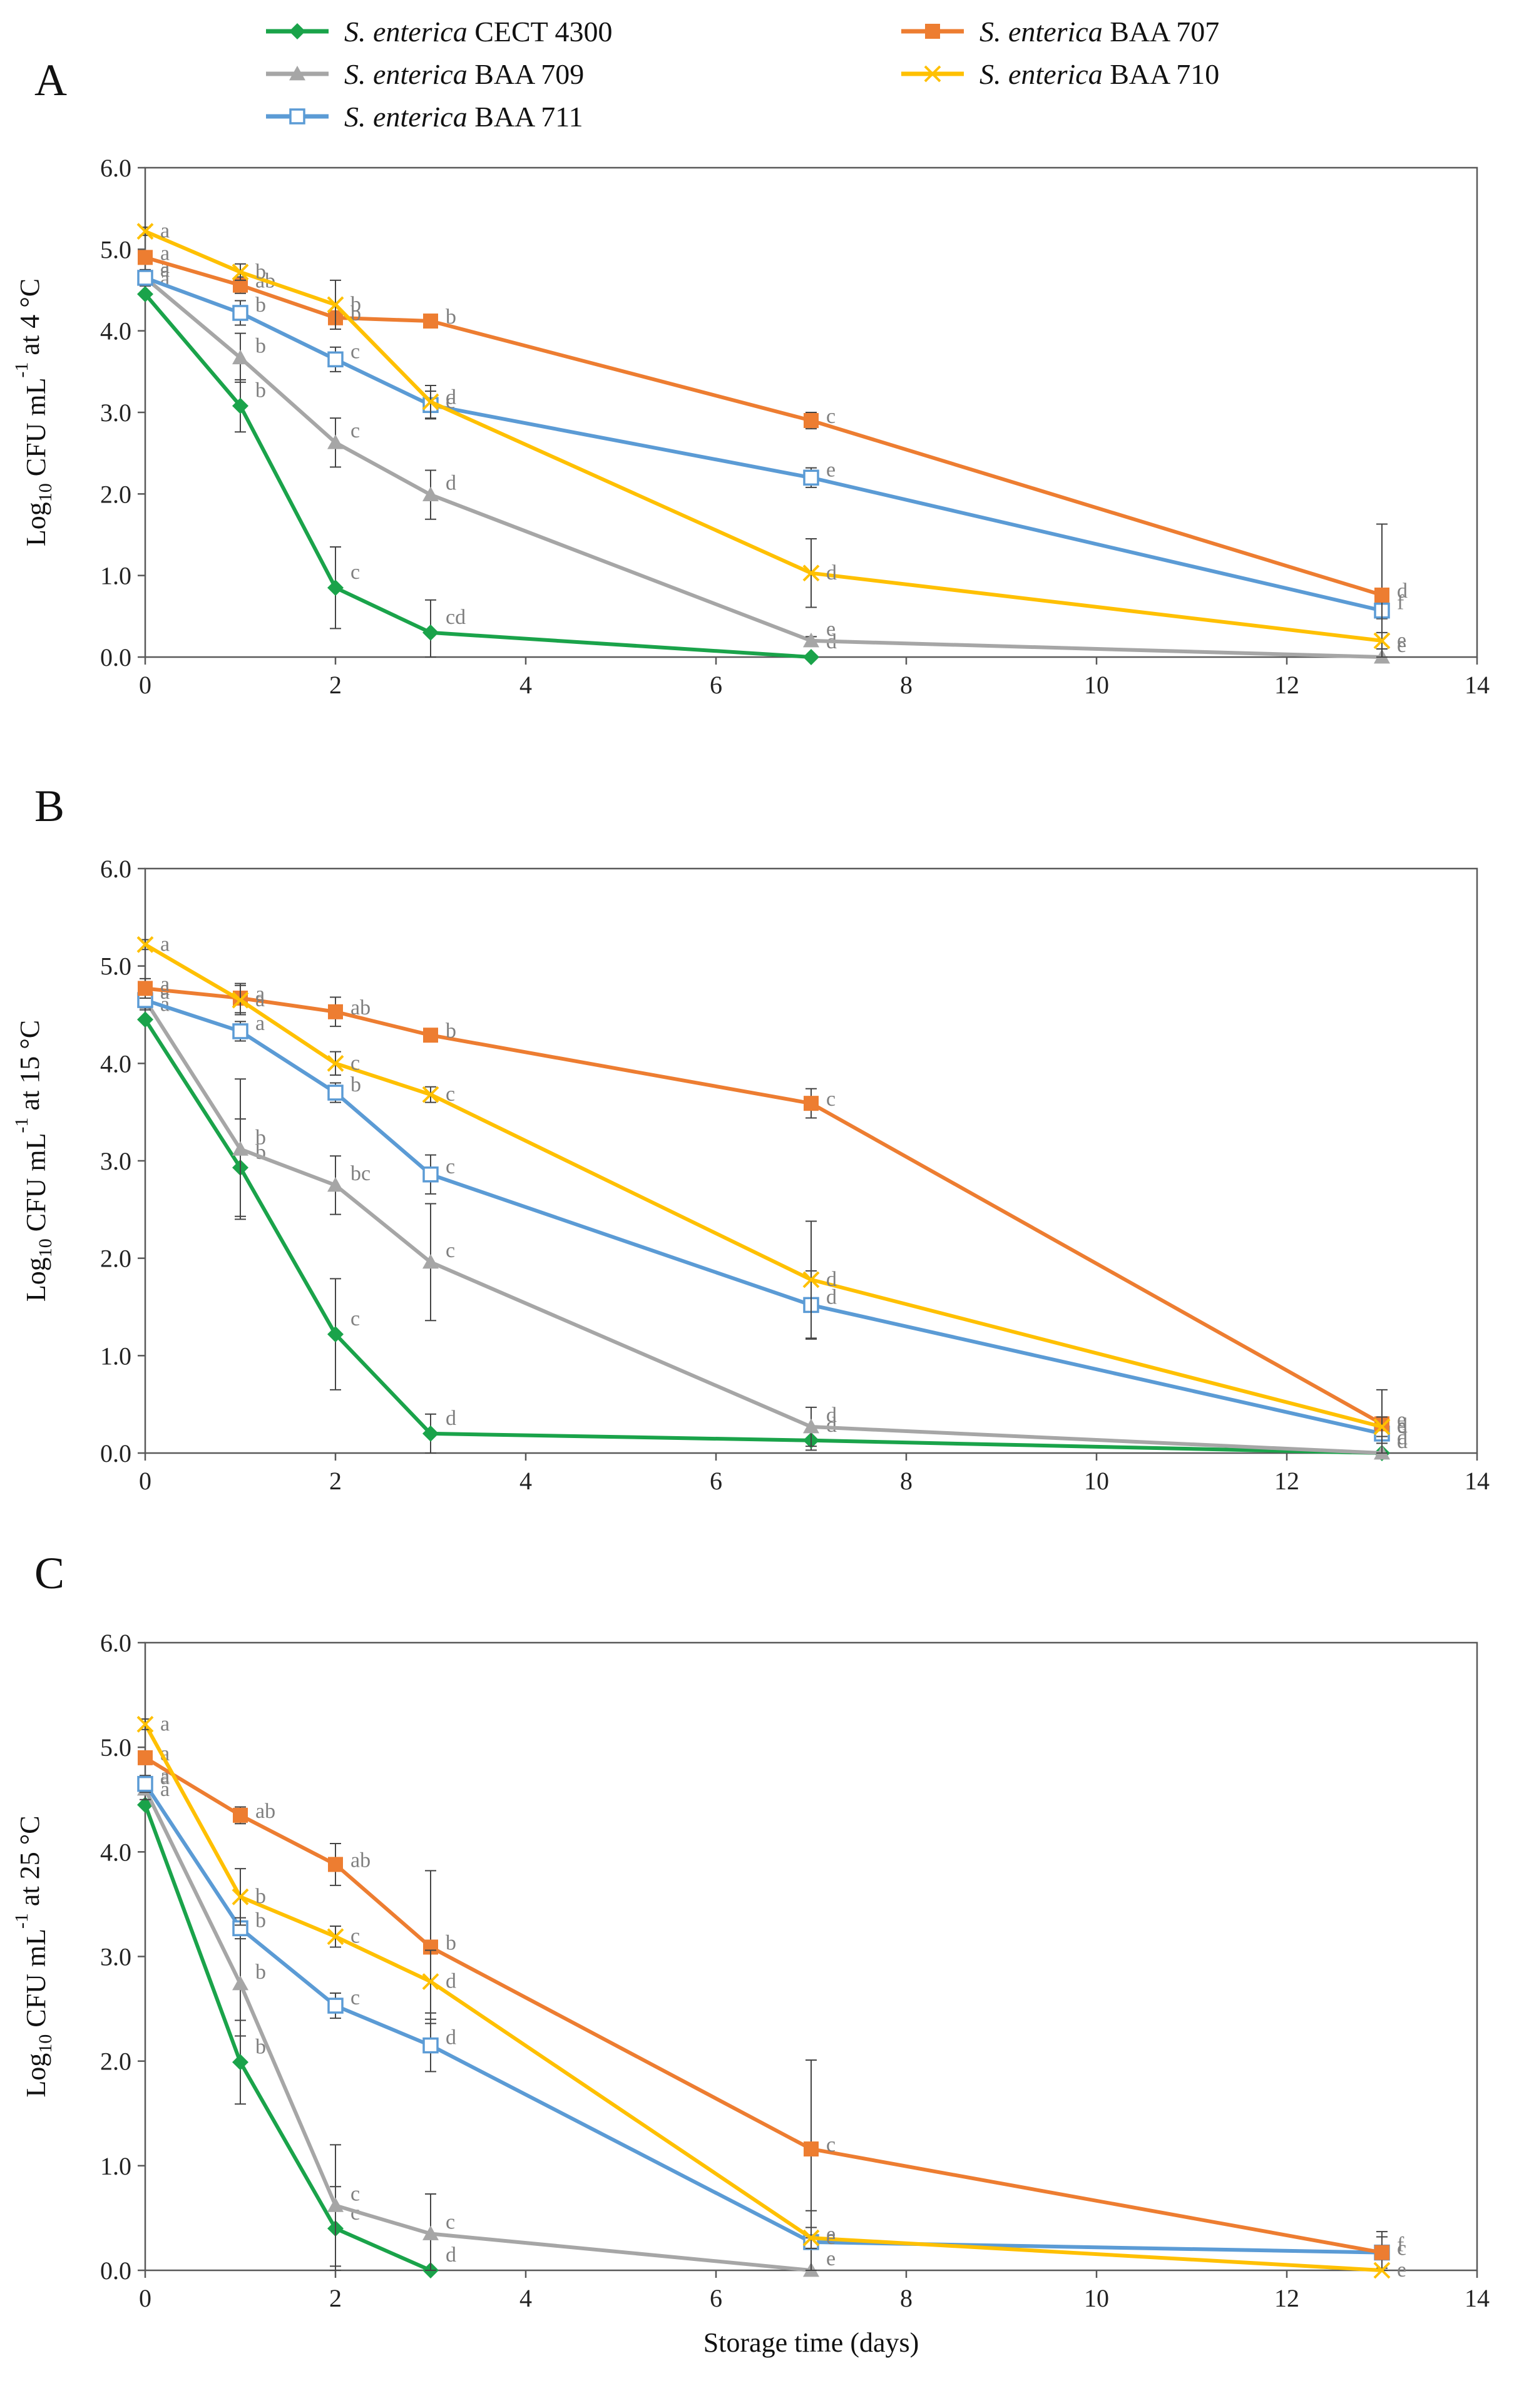 The width and height of the screenshot is (1524, 2408). I want to click on y-axis-label: Log10 CFU mL-1 at 25 °C, so click(33, 1956).